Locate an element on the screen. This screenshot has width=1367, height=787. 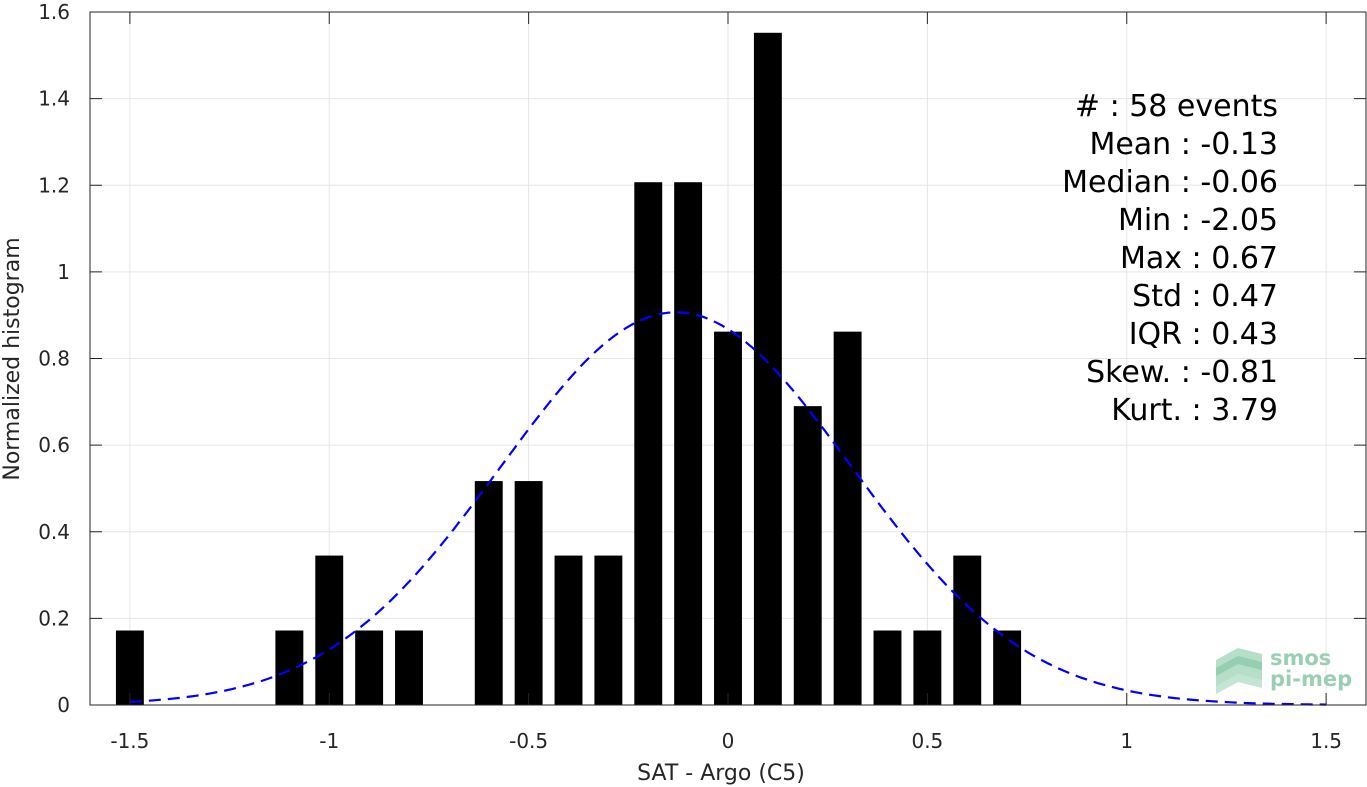
x-tick-label: -1 is located at coordinates (329, 741).